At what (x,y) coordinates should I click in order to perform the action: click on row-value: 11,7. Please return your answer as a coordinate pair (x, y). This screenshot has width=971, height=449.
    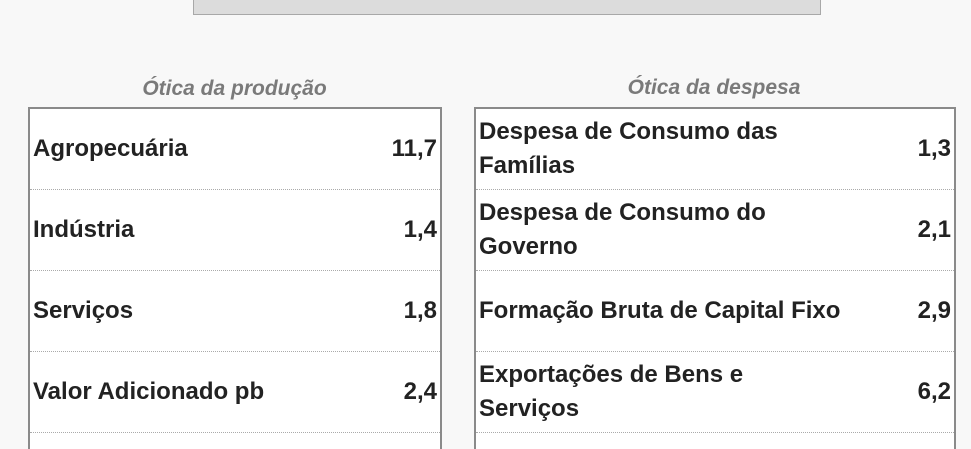
    Looking at the image, I should click on (414, 148).